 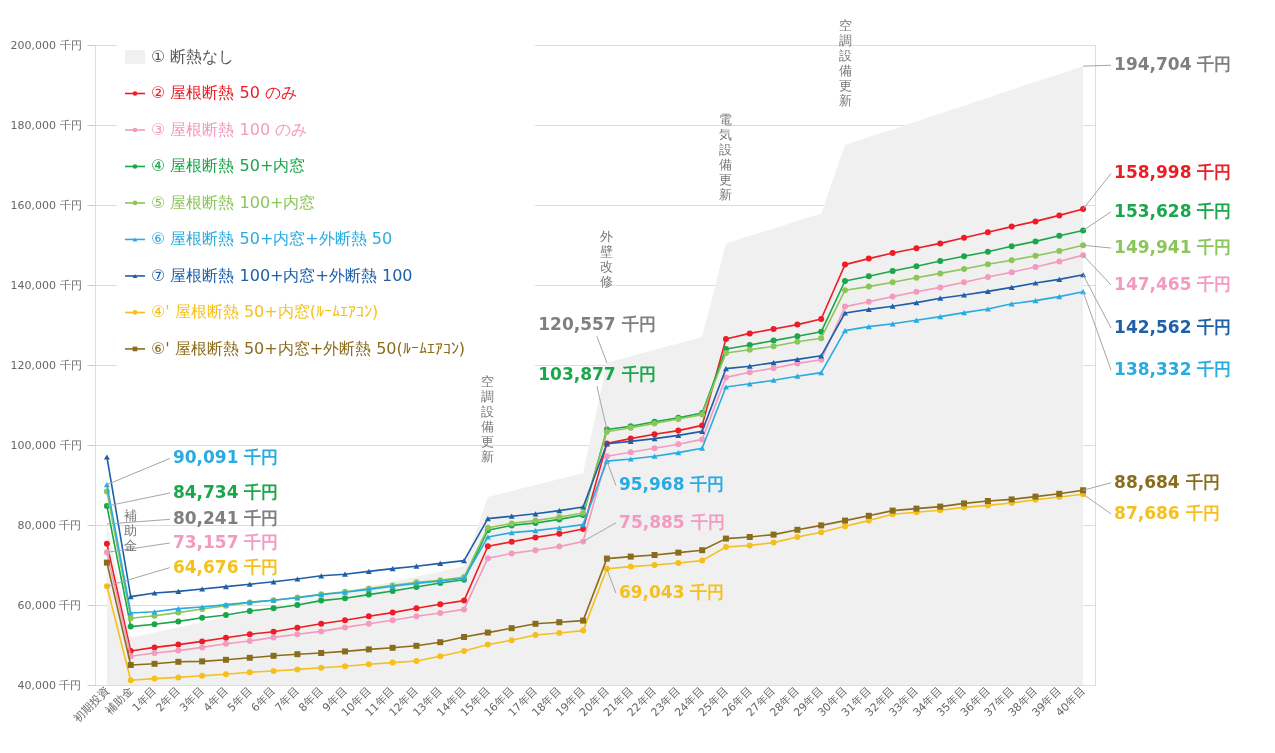 I want to click on legend-label: ① 断熱なし, so click(x=193, y=56).